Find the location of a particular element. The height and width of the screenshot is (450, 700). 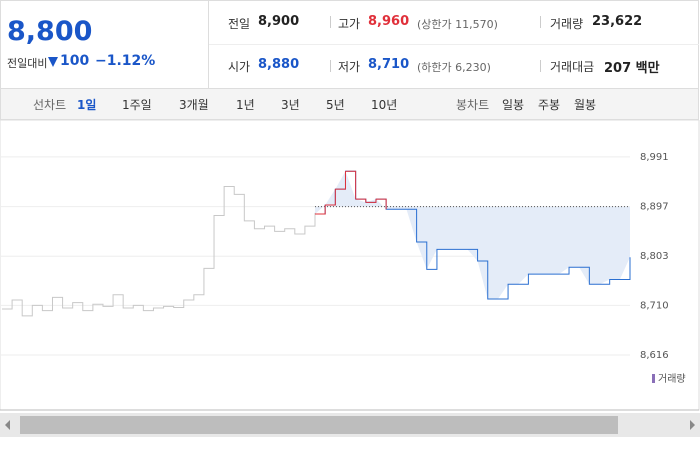

stat-row-divider is located at coordinates (454, 44).